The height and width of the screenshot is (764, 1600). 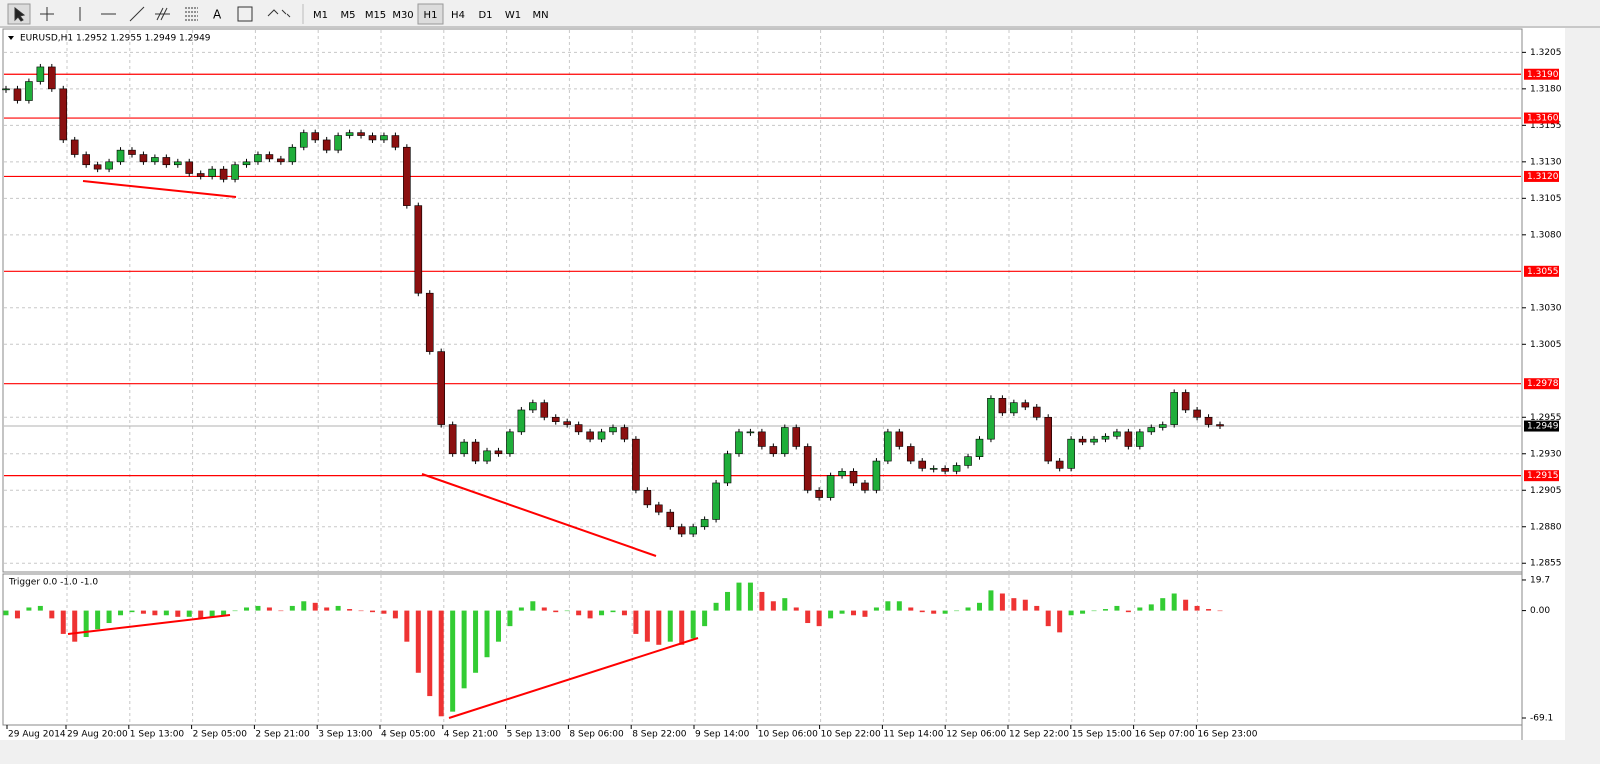 I want to click on timeframe-button: M5, so click(x=348, y=15).